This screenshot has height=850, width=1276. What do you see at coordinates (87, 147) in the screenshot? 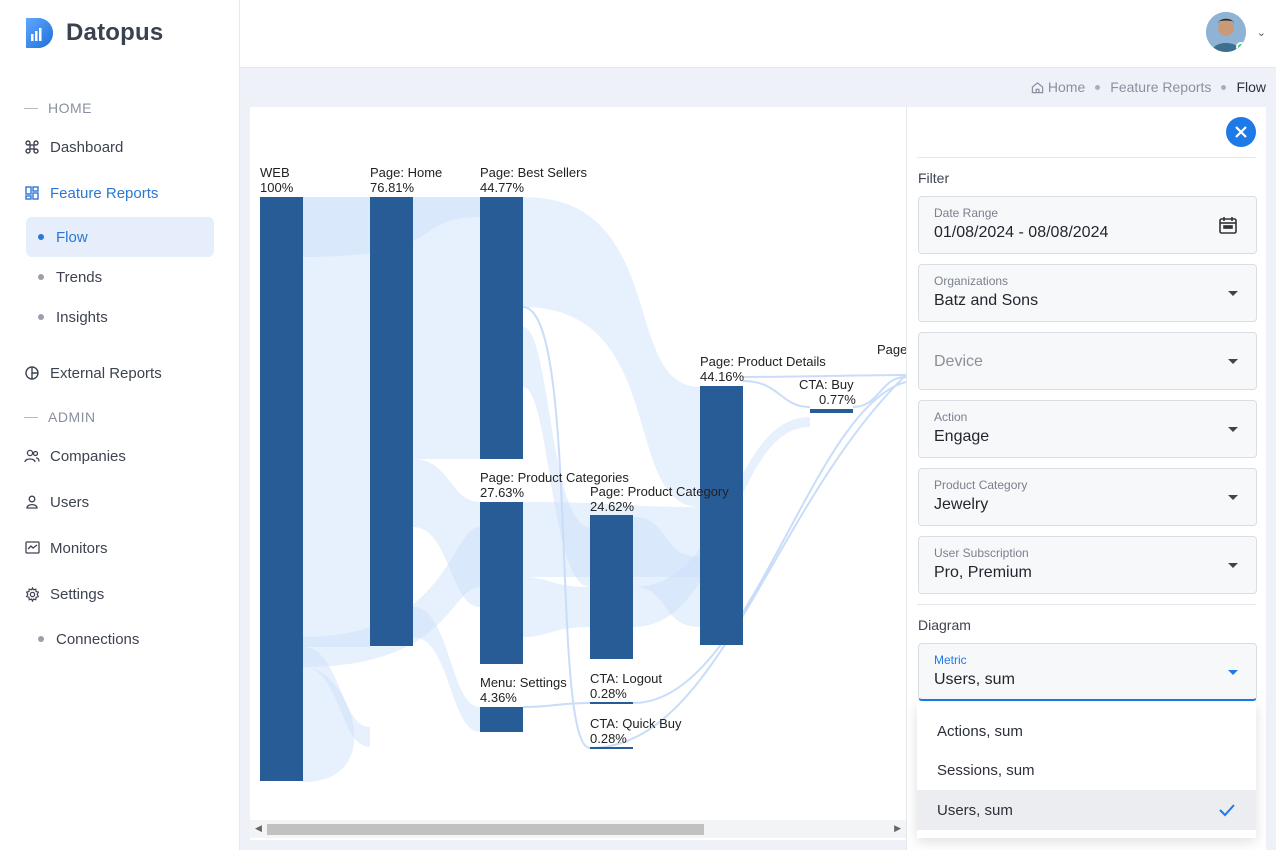
I see `nav-dashboard-label: Dashboard` at bounding box center [87, 147].